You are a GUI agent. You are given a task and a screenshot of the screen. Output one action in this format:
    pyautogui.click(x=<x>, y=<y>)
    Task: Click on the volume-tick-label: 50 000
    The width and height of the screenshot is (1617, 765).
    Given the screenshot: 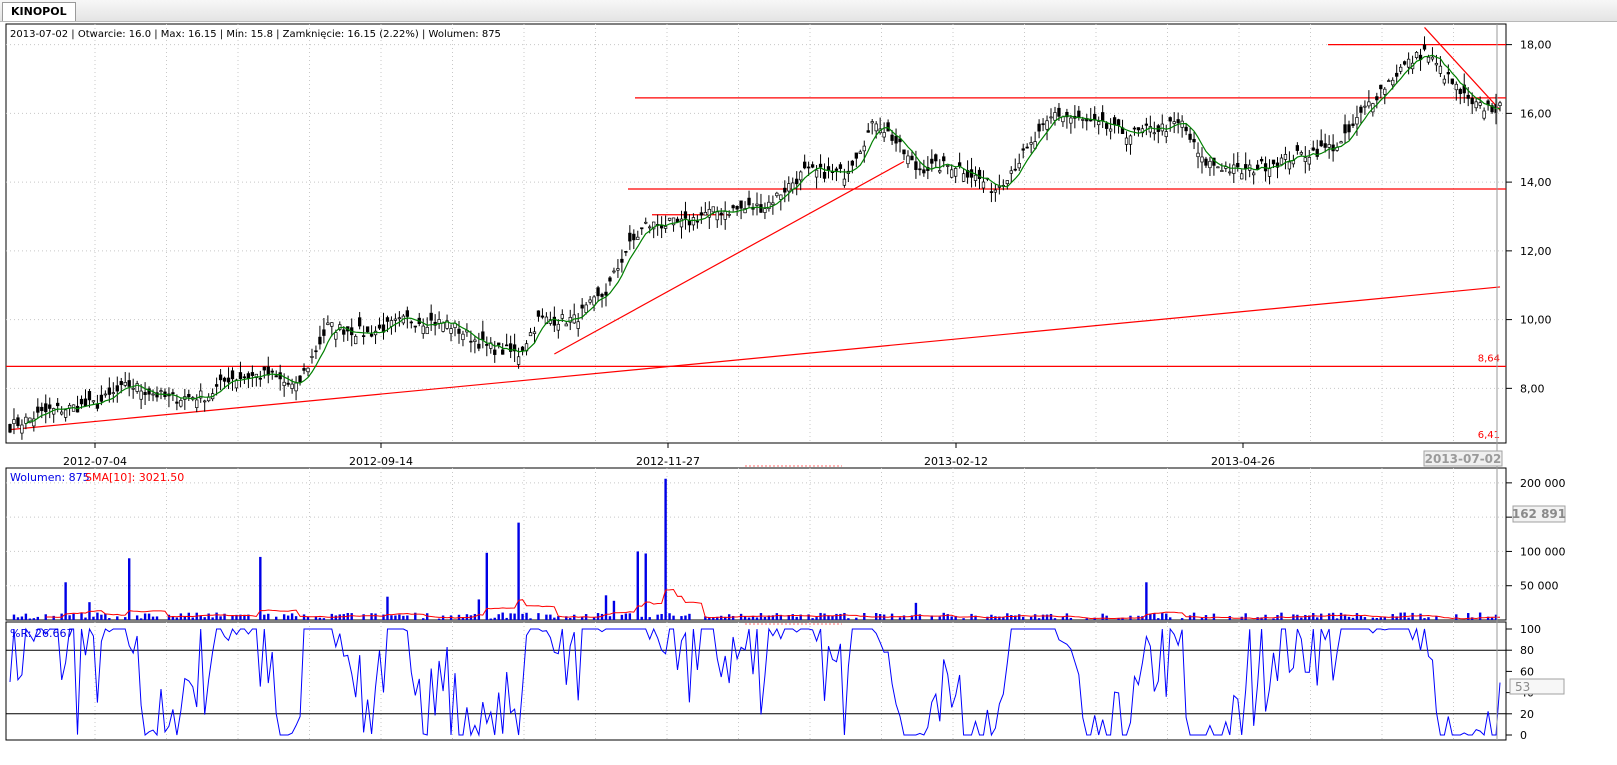 What is the action you would take?
    pyautogui.click(x=1539, y=586)
    